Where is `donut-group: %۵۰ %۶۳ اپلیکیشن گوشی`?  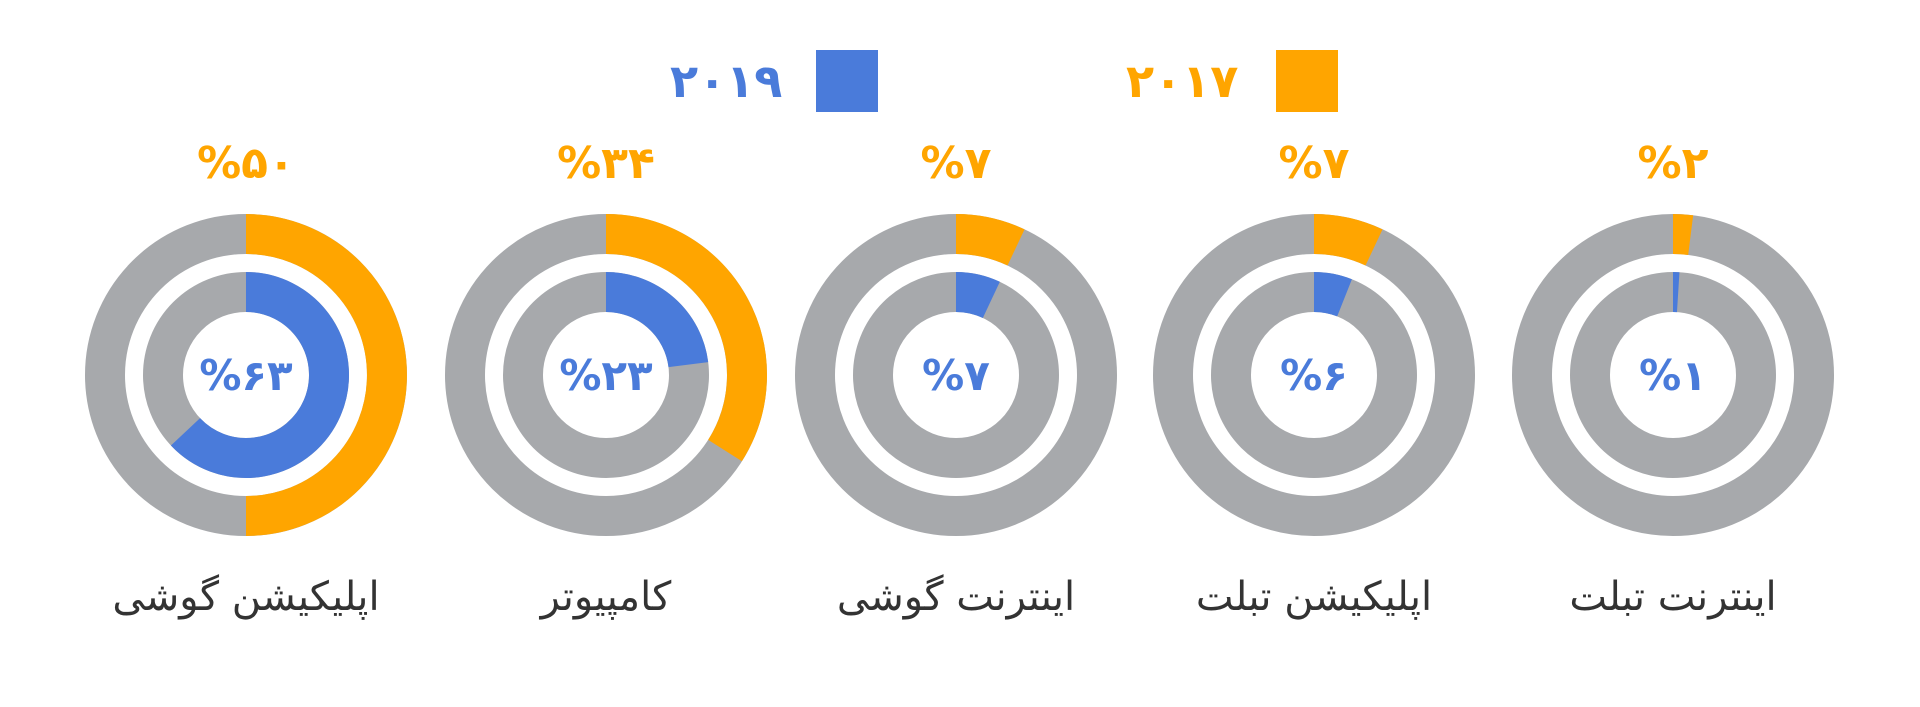
donut-group: %۵۰ %۶۳ اپلیکیشن گوشی is located at coordinates (246, 379).